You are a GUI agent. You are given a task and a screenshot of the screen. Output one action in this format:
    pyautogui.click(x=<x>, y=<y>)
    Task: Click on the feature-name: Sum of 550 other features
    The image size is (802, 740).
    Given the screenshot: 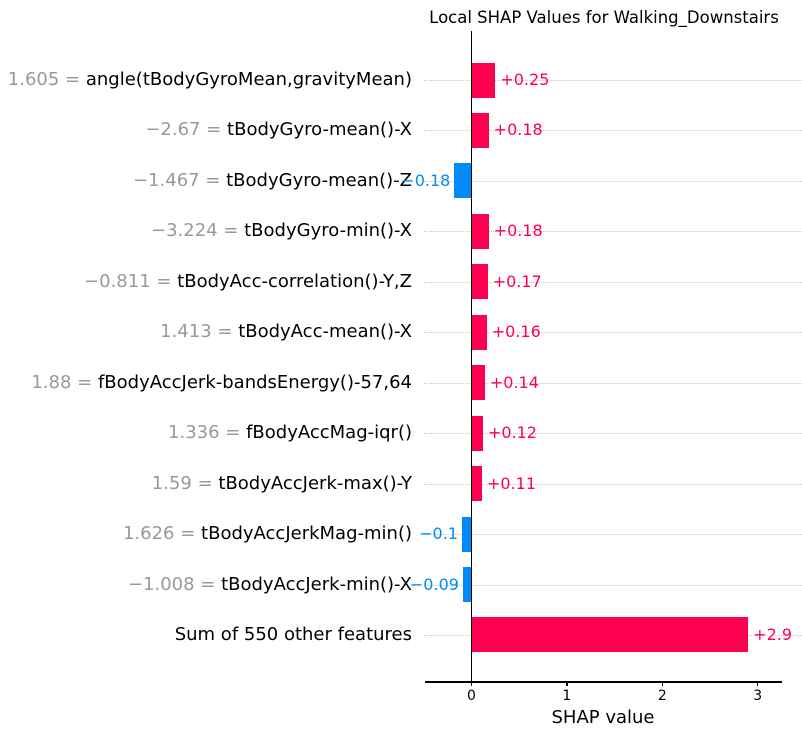 What is the action you would take?
    pyautogui.click(x=293, y=634)
    